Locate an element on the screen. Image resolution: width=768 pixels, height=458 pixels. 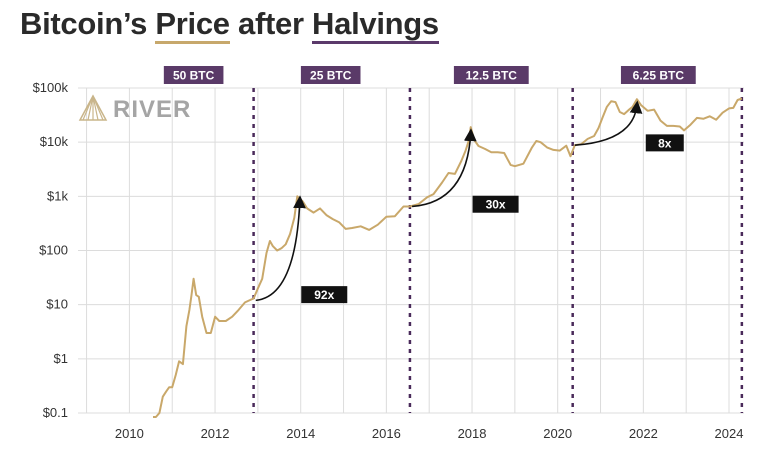
y-tick-label: $100k is located at coordinates (51, 87).